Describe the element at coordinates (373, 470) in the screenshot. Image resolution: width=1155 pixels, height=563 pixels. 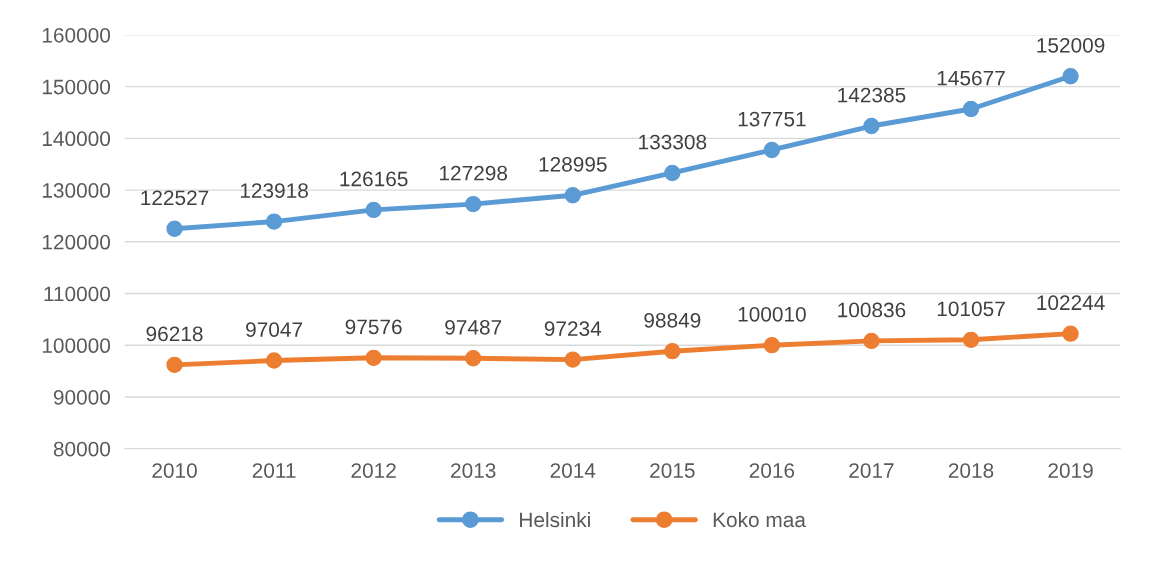
I see `x-tick-label: 2012` at that location.